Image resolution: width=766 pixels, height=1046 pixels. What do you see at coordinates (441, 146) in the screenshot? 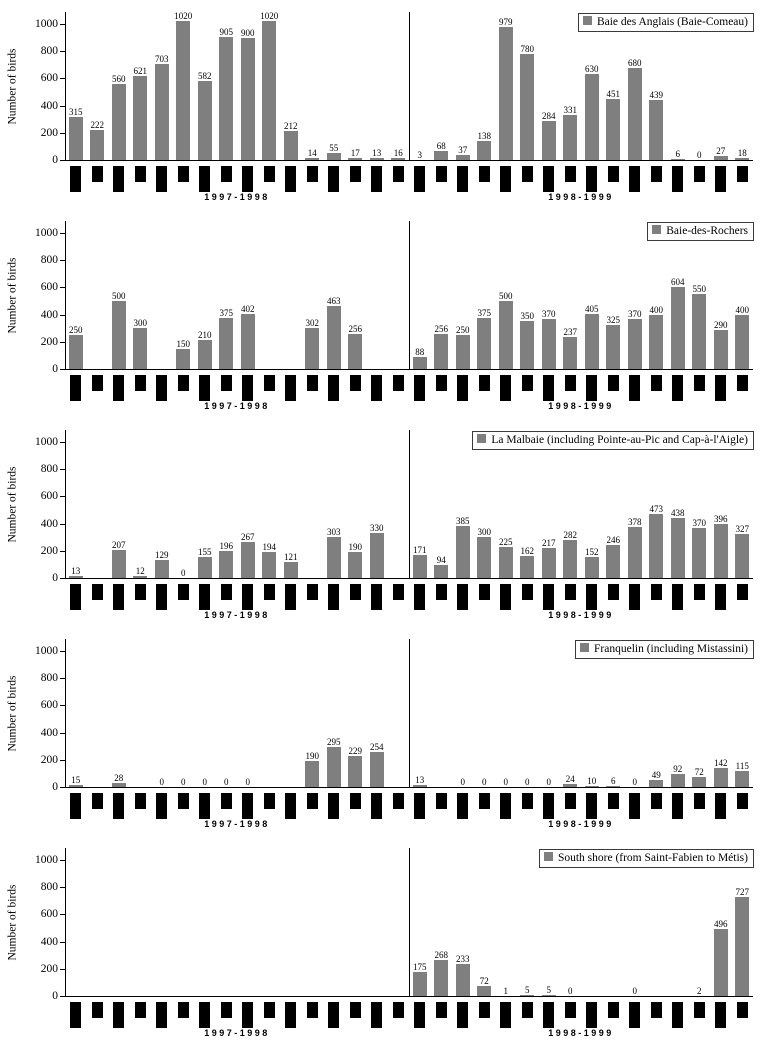
I see `bar-value-label: 68` at bounding box center [441, 146].